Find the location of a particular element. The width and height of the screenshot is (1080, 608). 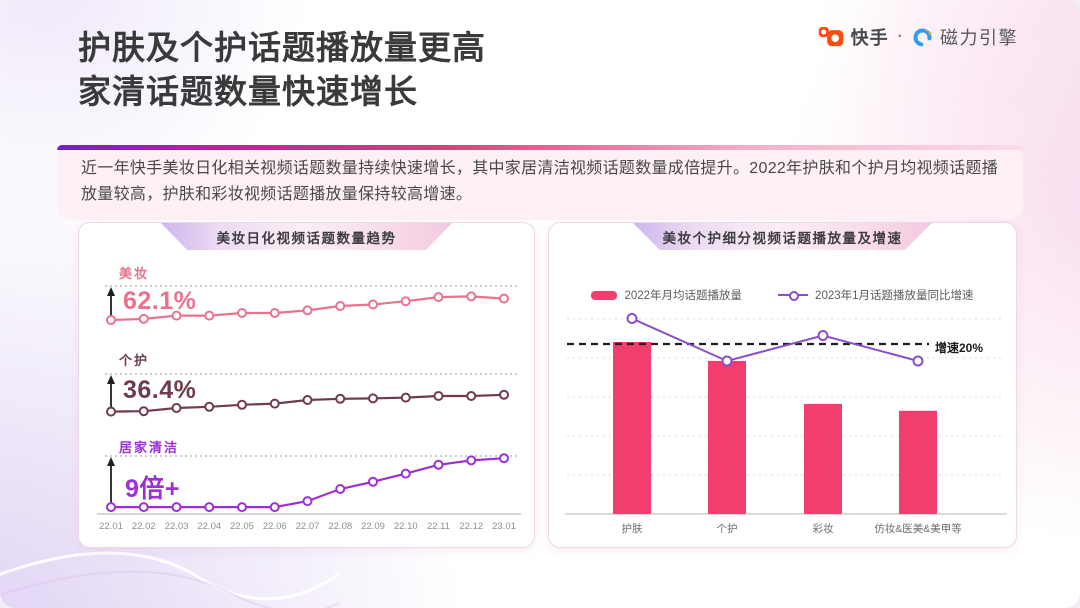

svg-text: 22.08 is located at coordinates (340, 526).